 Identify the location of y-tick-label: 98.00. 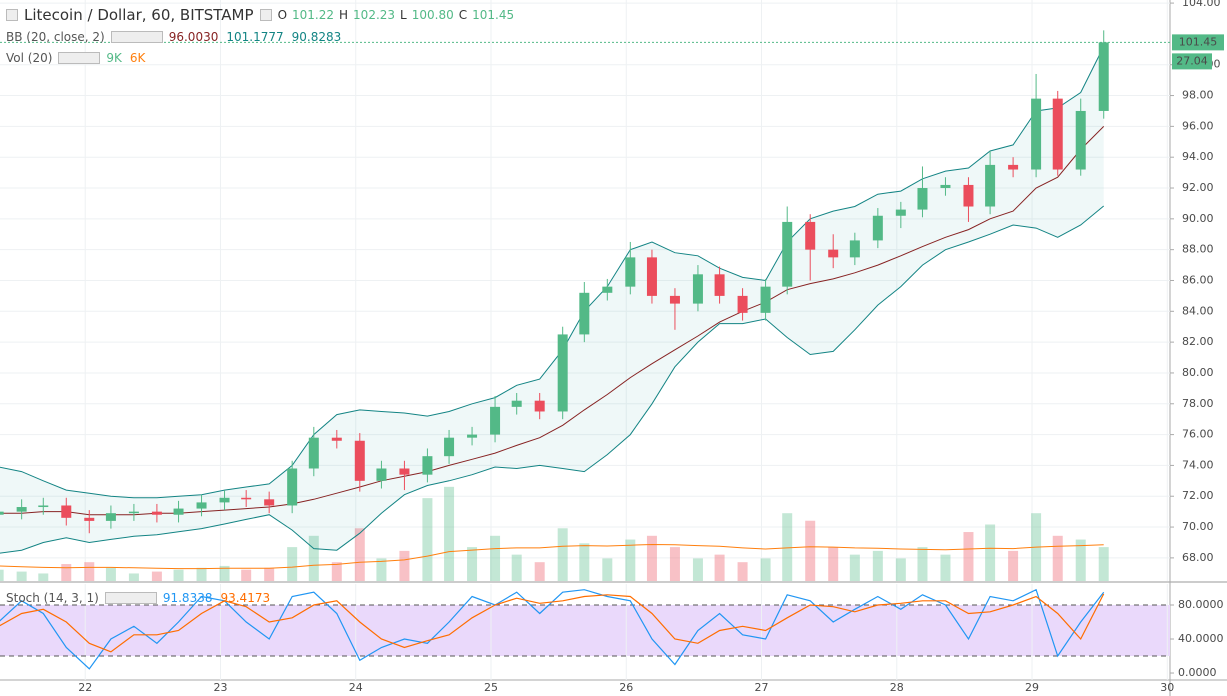
(1198, 95).